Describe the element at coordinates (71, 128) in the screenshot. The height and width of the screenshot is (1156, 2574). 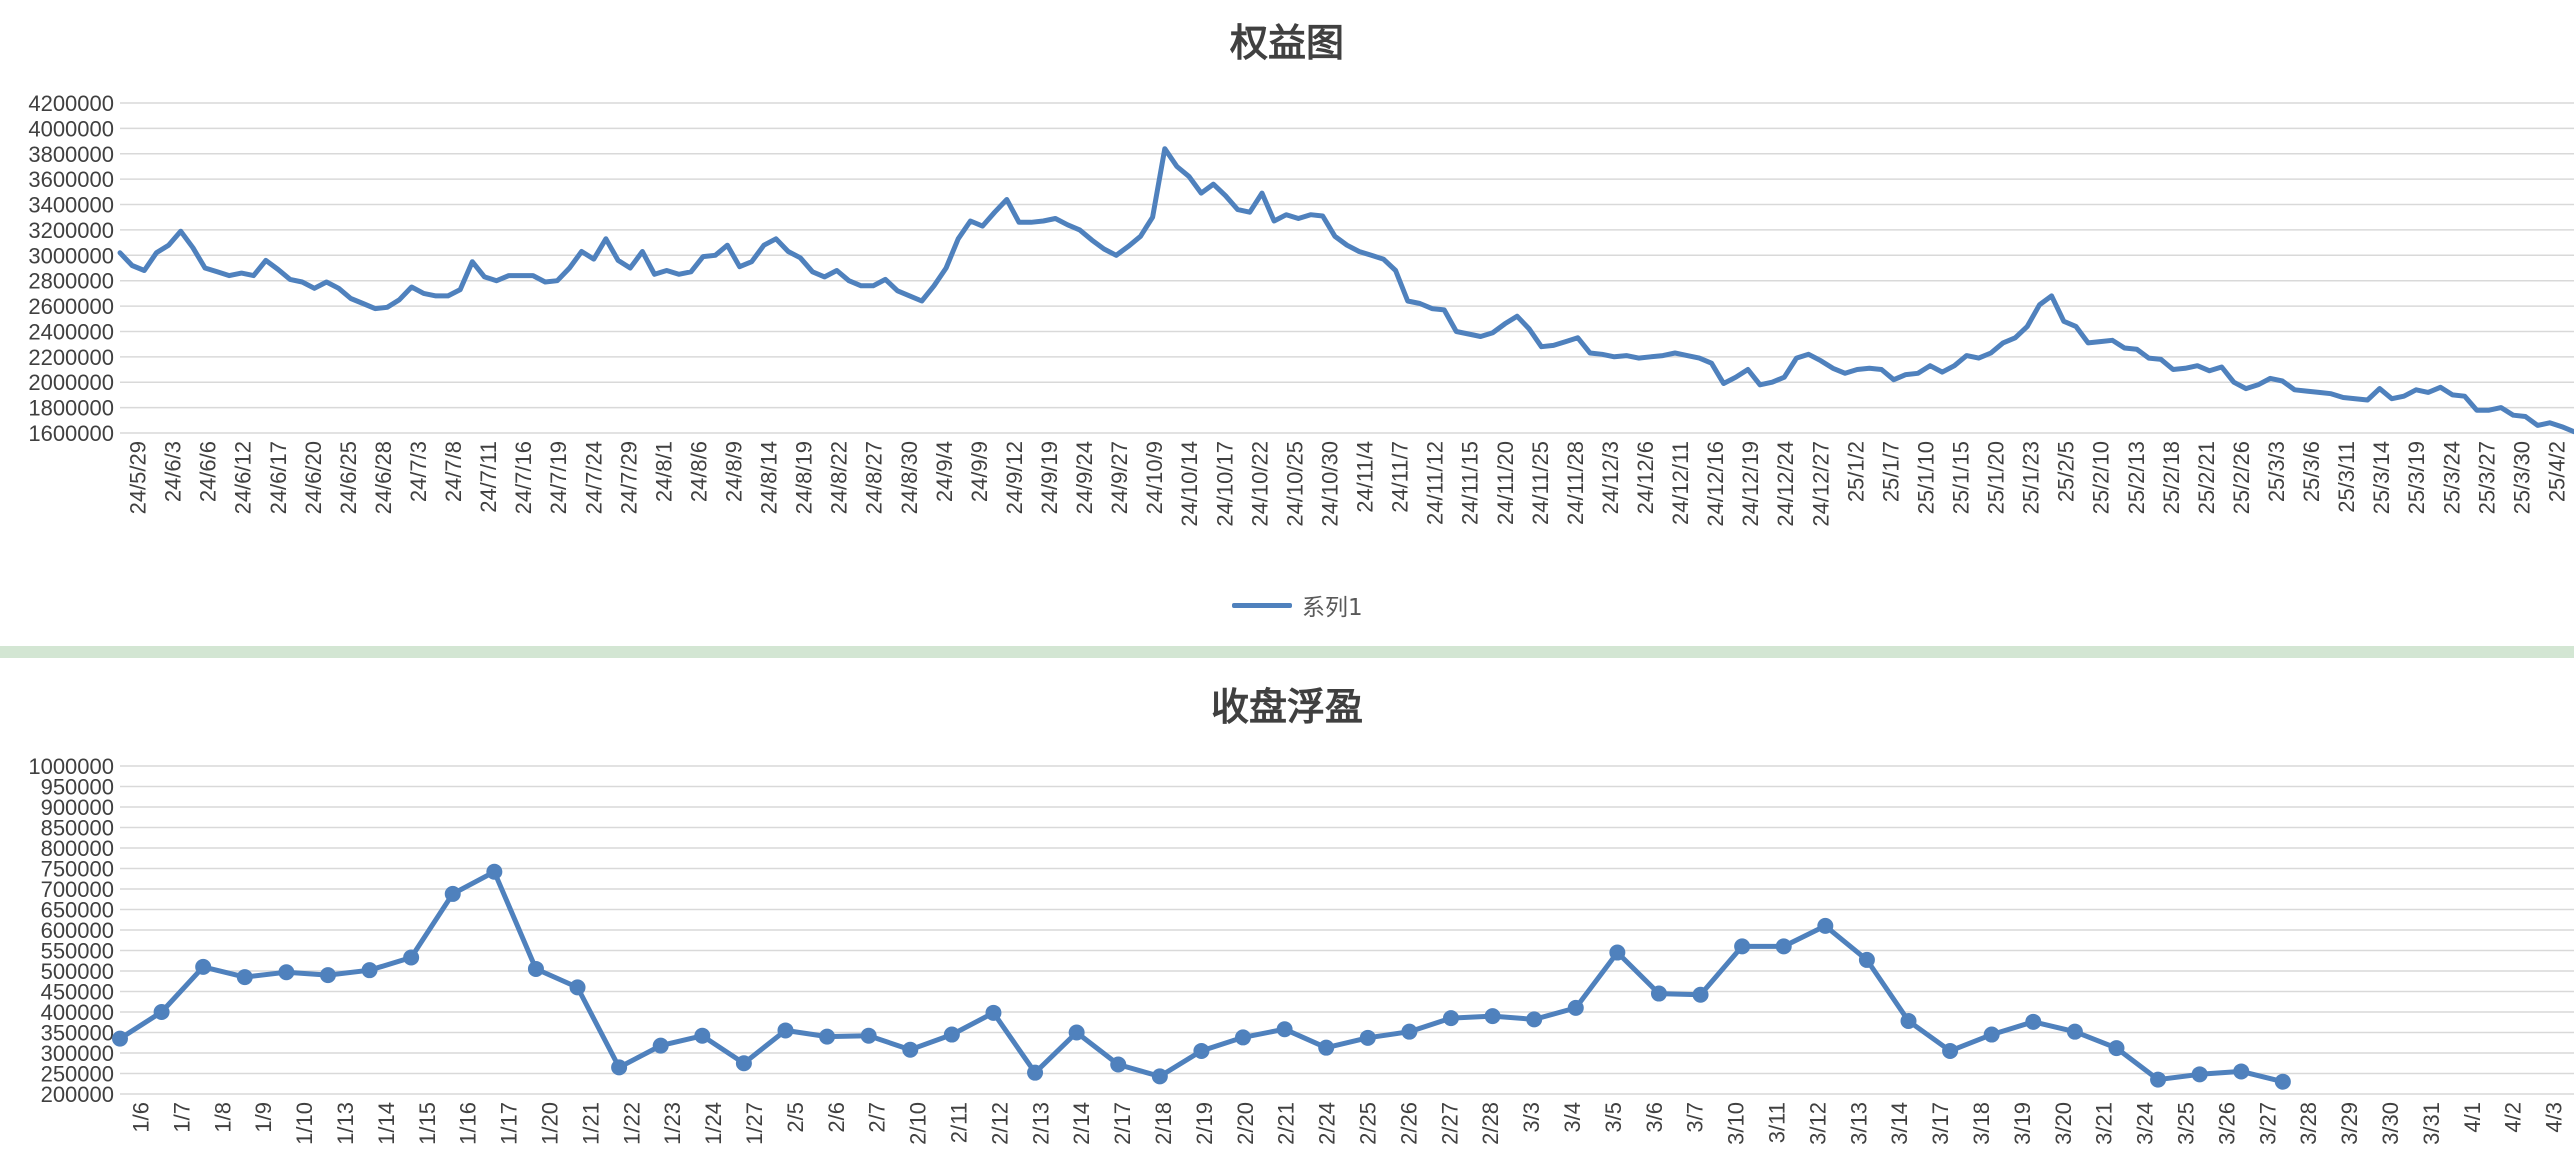
I see `y-tick-label: 4000000` at that location.